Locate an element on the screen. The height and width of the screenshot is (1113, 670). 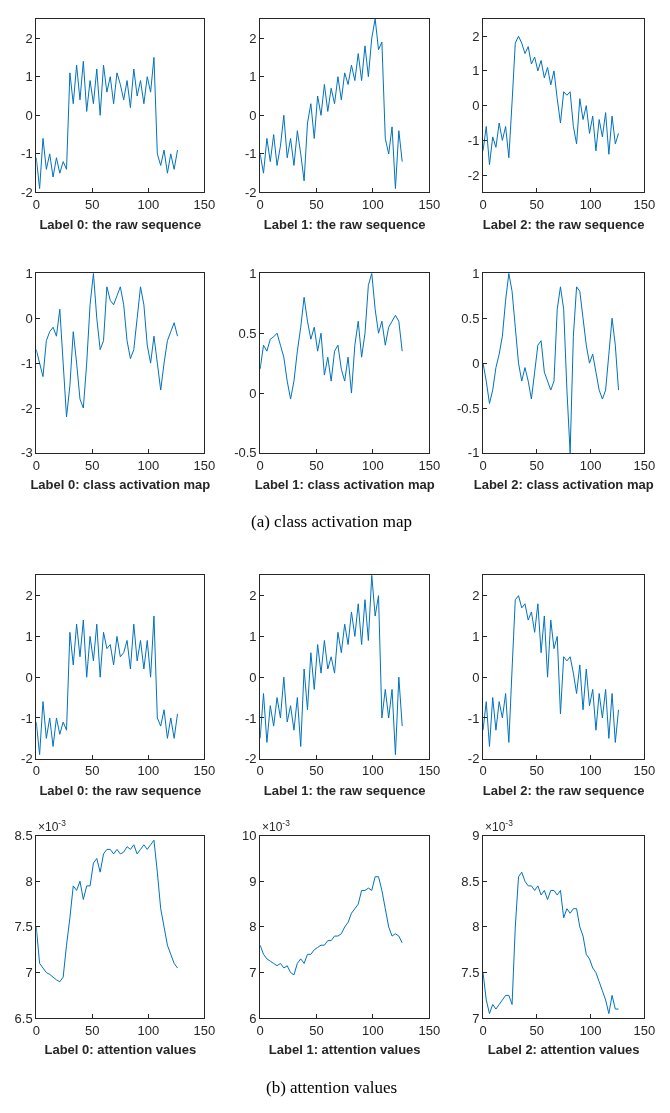
text: (b) attention values is located at coordinates (332, 1087).